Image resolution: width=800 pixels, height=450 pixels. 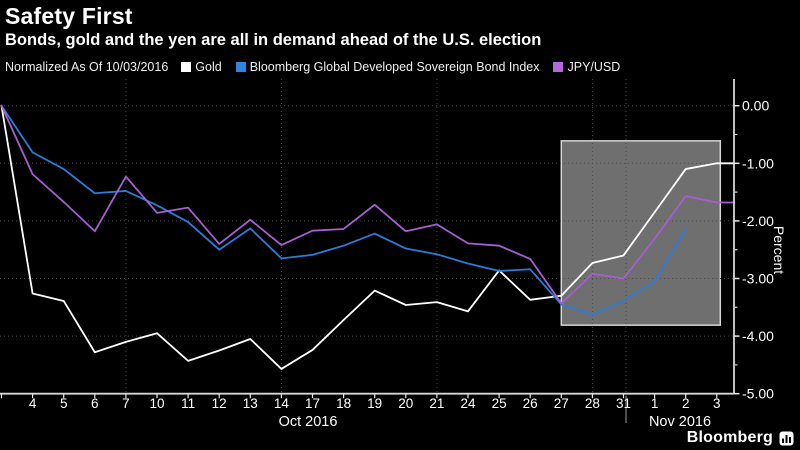 What do you see at coordinates (87, 67) in the screenshot?
I see `legend-note: Normalized As Of 10/03/2016` at bounding box center [87, 67].